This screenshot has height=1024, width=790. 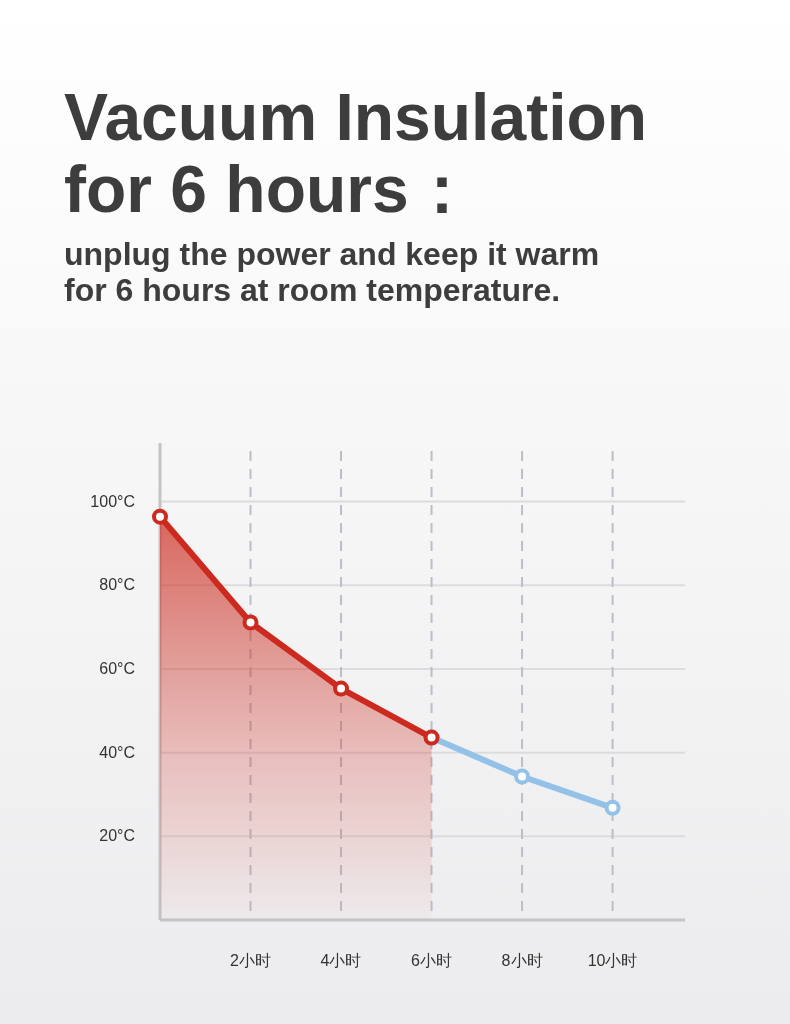 What do you see at coordinates (112, 501) in the screenshot?
I see `y-tick-label: 100°C` at bounding box center [112, 501].